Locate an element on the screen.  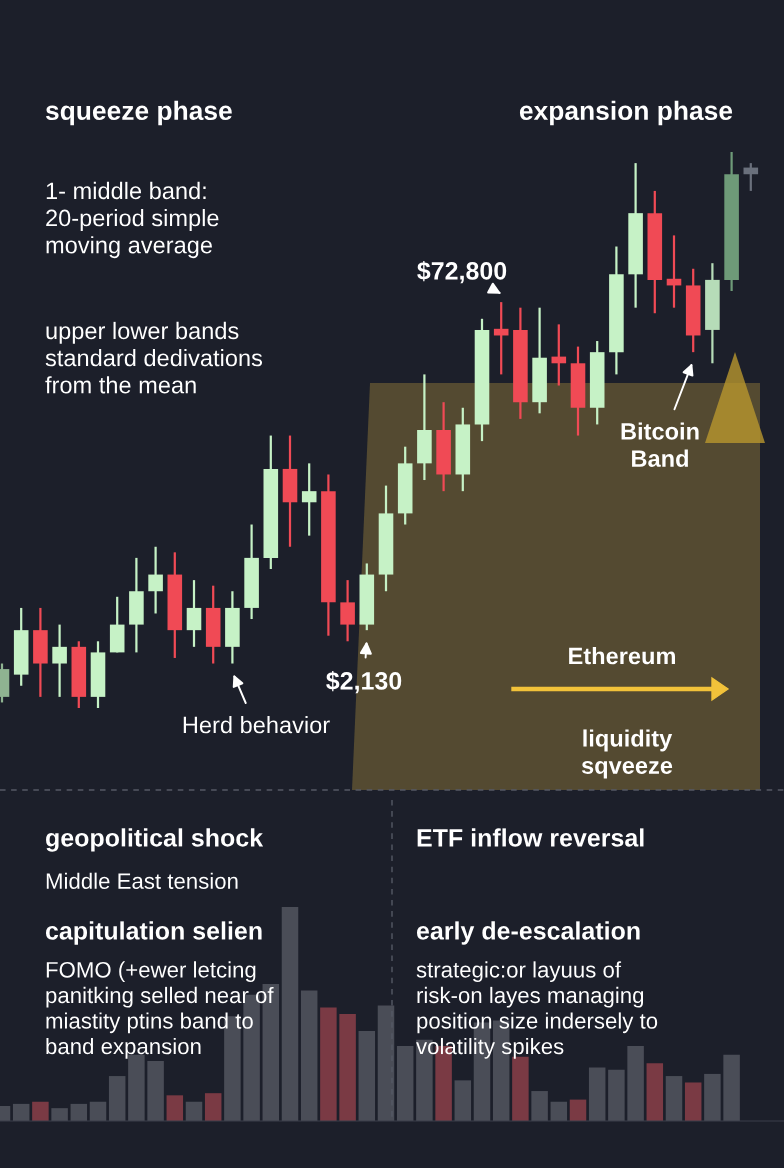
annotation: Ethereum is located at coordinates (622, 655).